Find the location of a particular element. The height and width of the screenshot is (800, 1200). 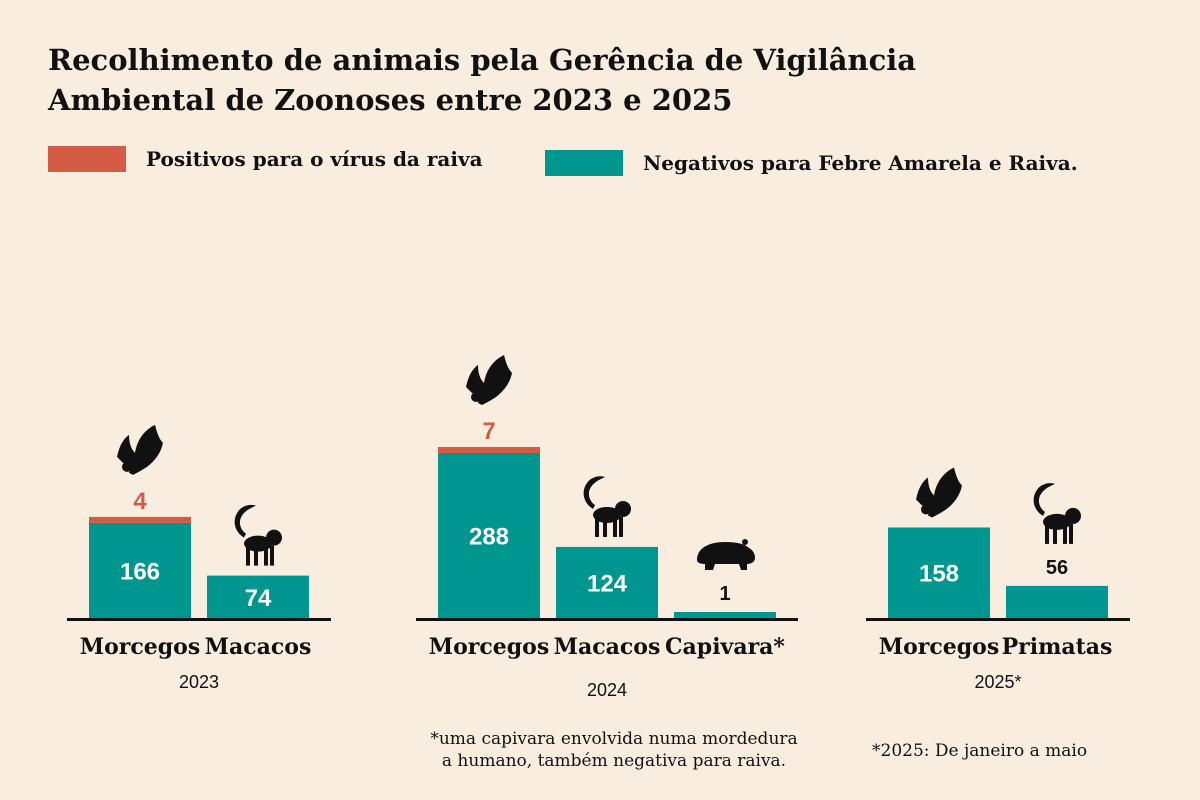

value-label-negative-1-1: 124 is located at coordinates (607, 583).